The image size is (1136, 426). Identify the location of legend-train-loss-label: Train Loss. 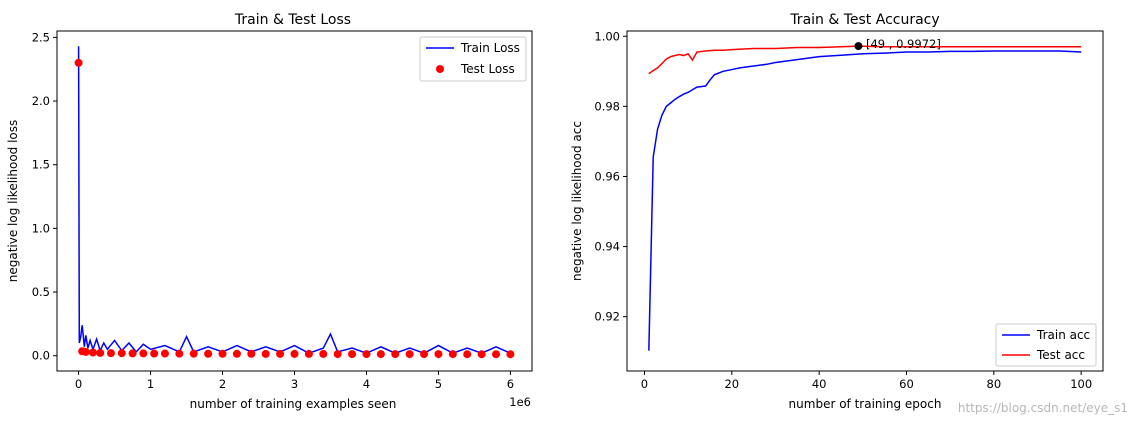
(490, 48).